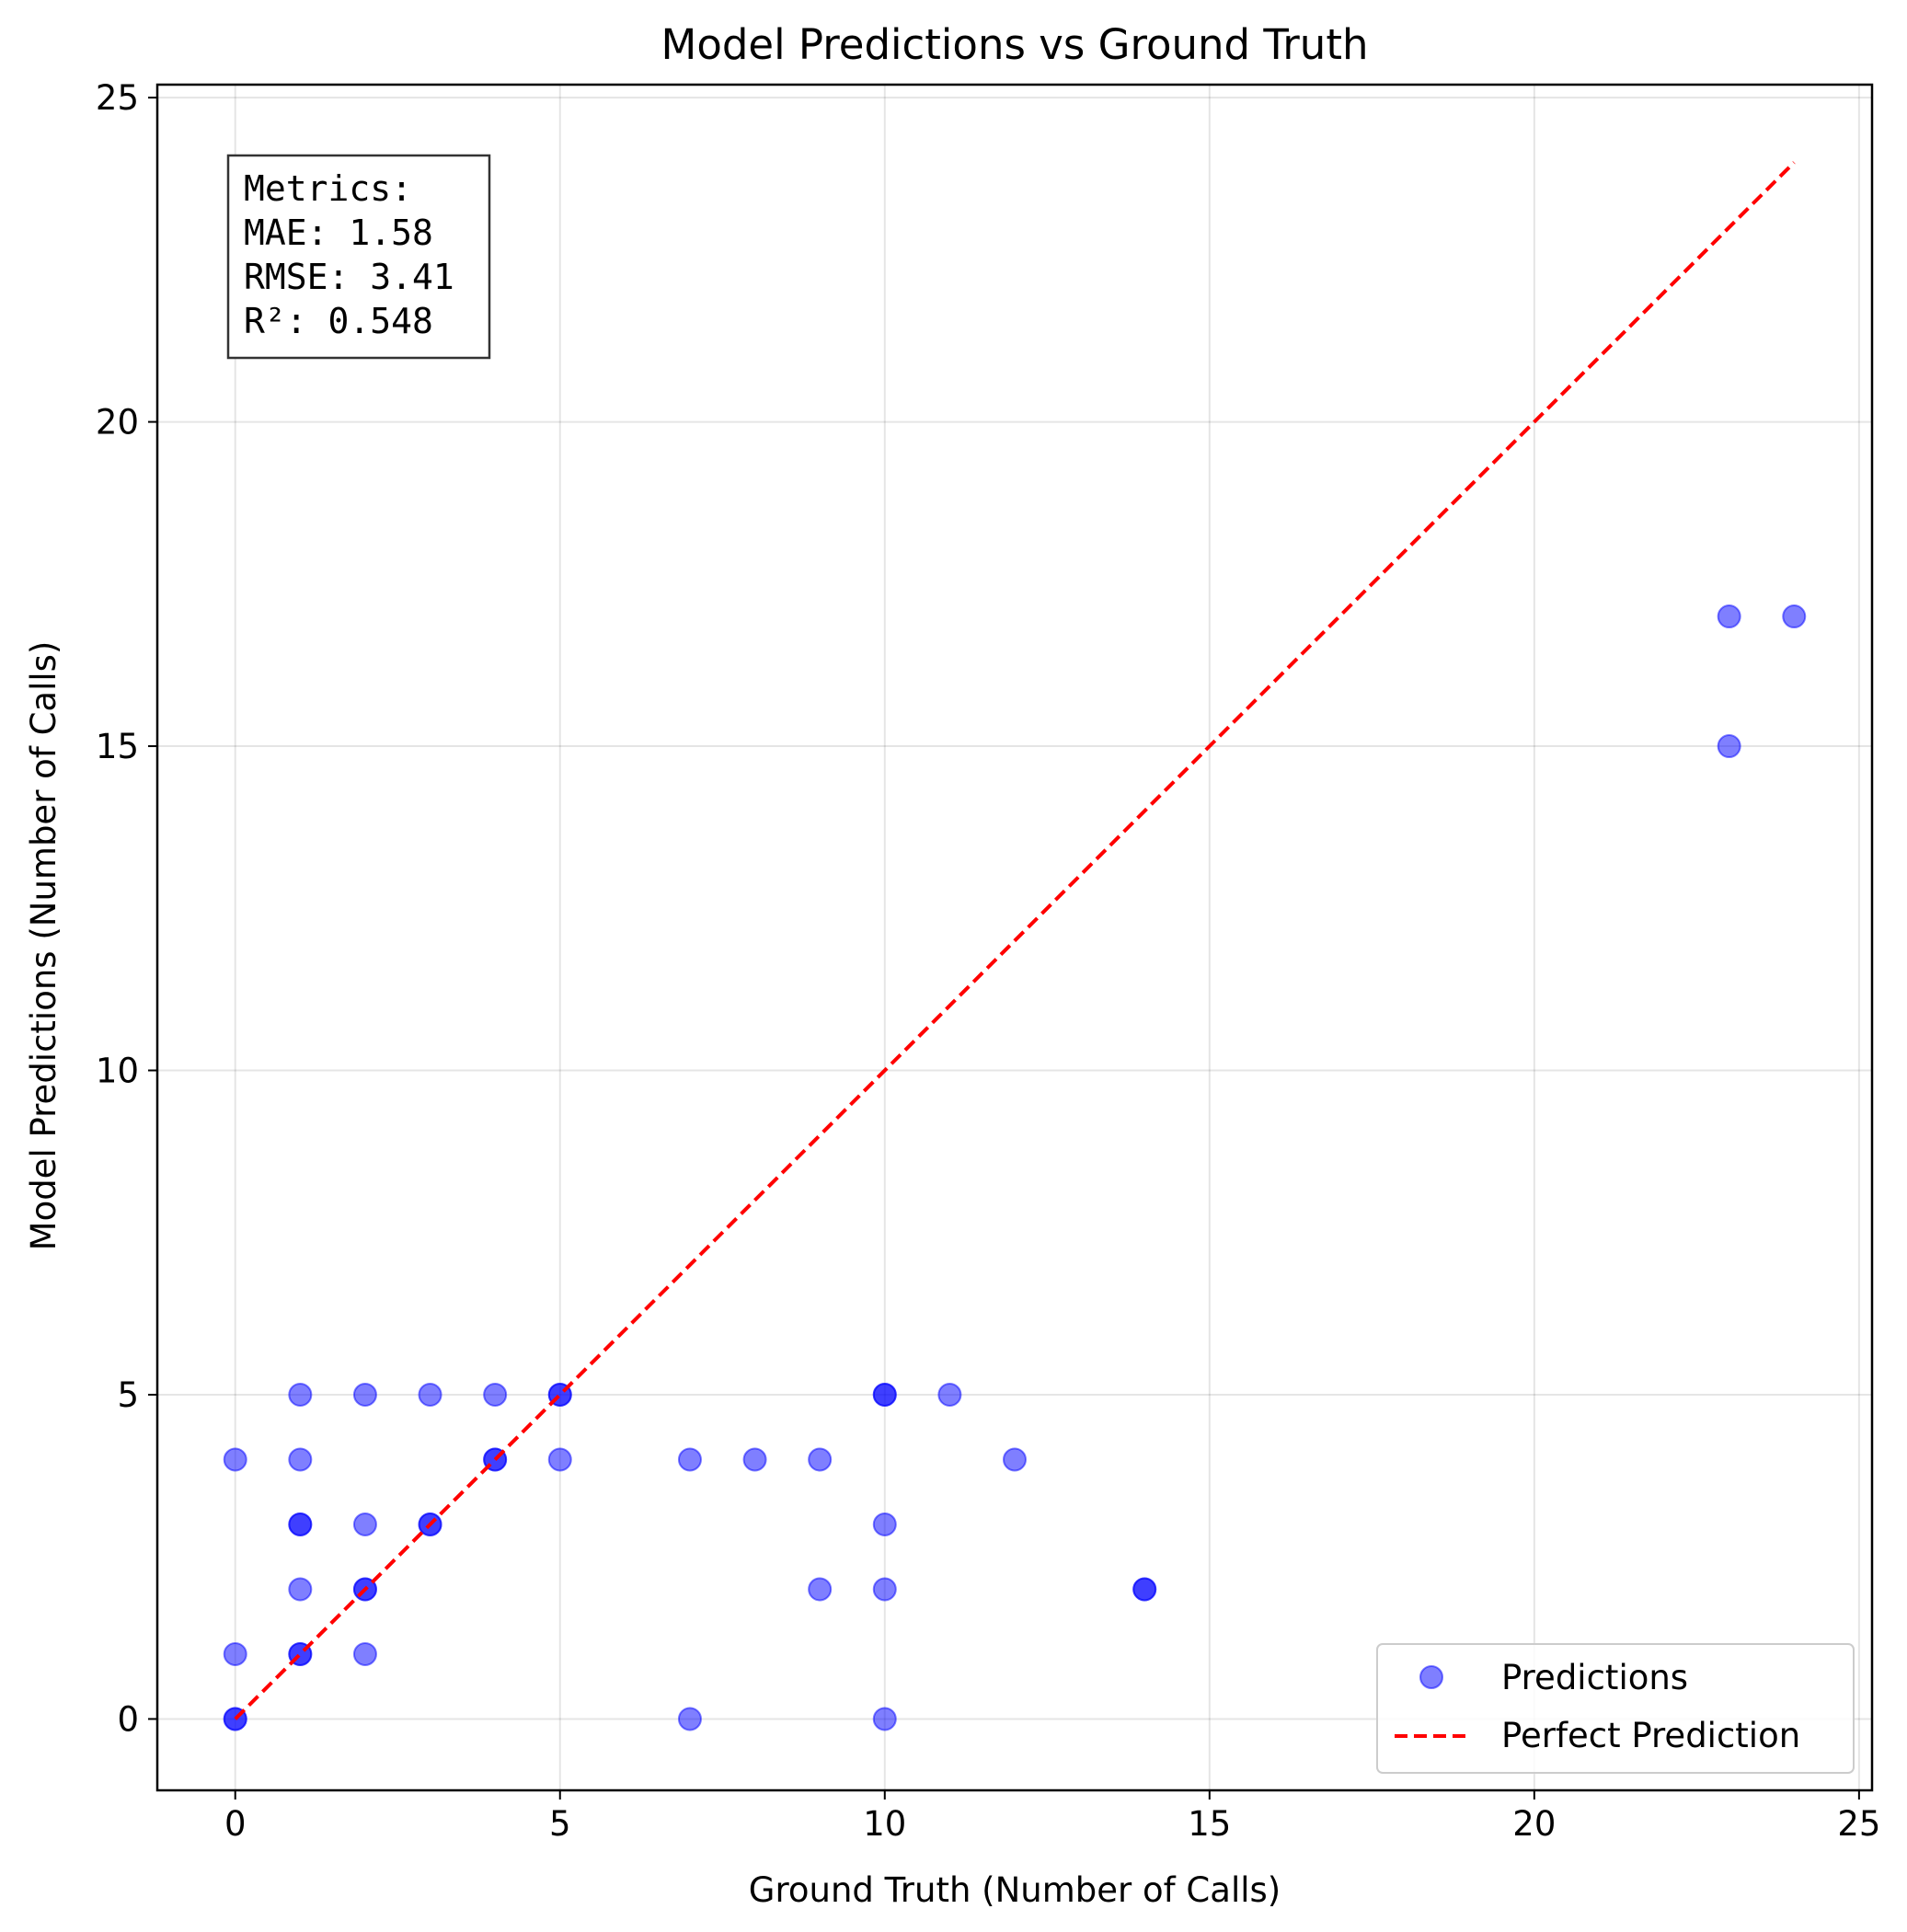 The image size is (1907, 1932). What do you see at coordinates (117, 746) in the screenshot?
I see `y-tick-label: 15` at bounding box center [117, 746].